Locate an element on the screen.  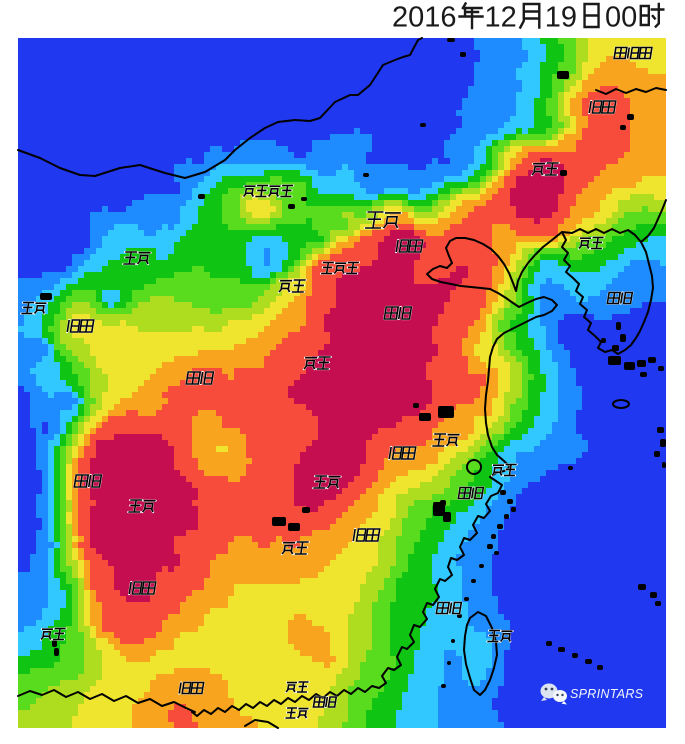
svg-text: 2016 is located at coordinates (424, 18).